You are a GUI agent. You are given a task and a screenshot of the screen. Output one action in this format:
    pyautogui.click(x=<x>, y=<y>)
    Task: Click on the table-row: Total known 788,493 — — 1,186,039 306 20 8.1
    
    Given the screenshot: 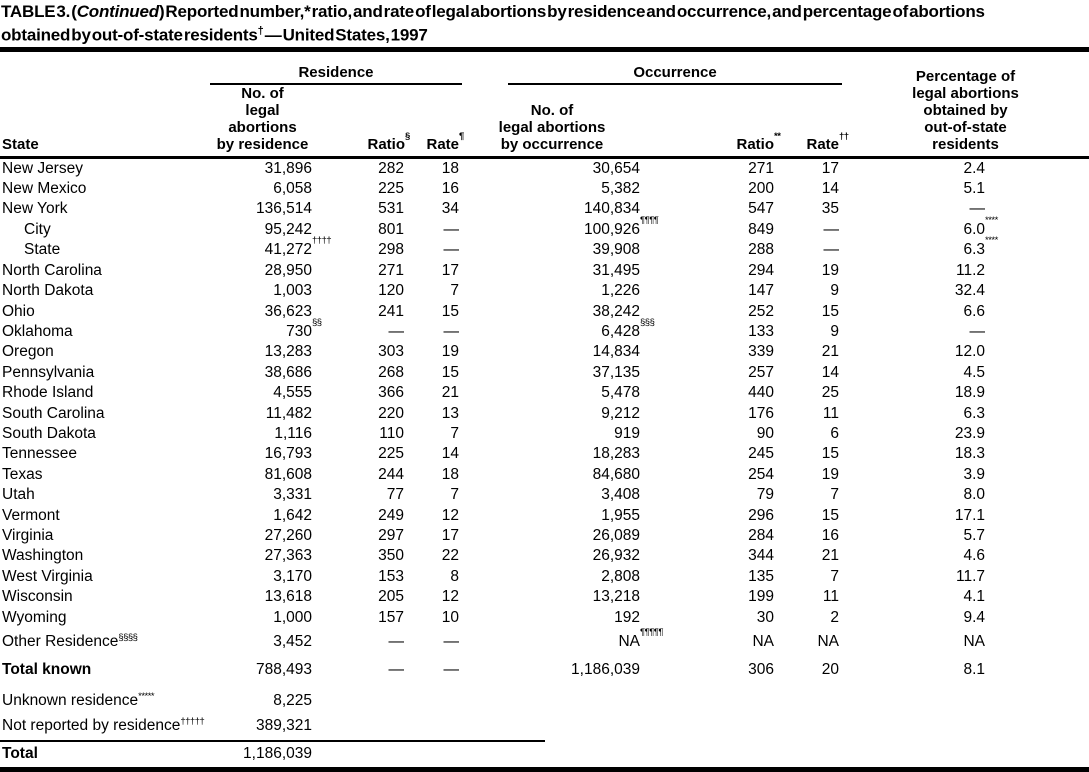 What is the action you would take?
    pyautogui.click(x=544, y=666)
    